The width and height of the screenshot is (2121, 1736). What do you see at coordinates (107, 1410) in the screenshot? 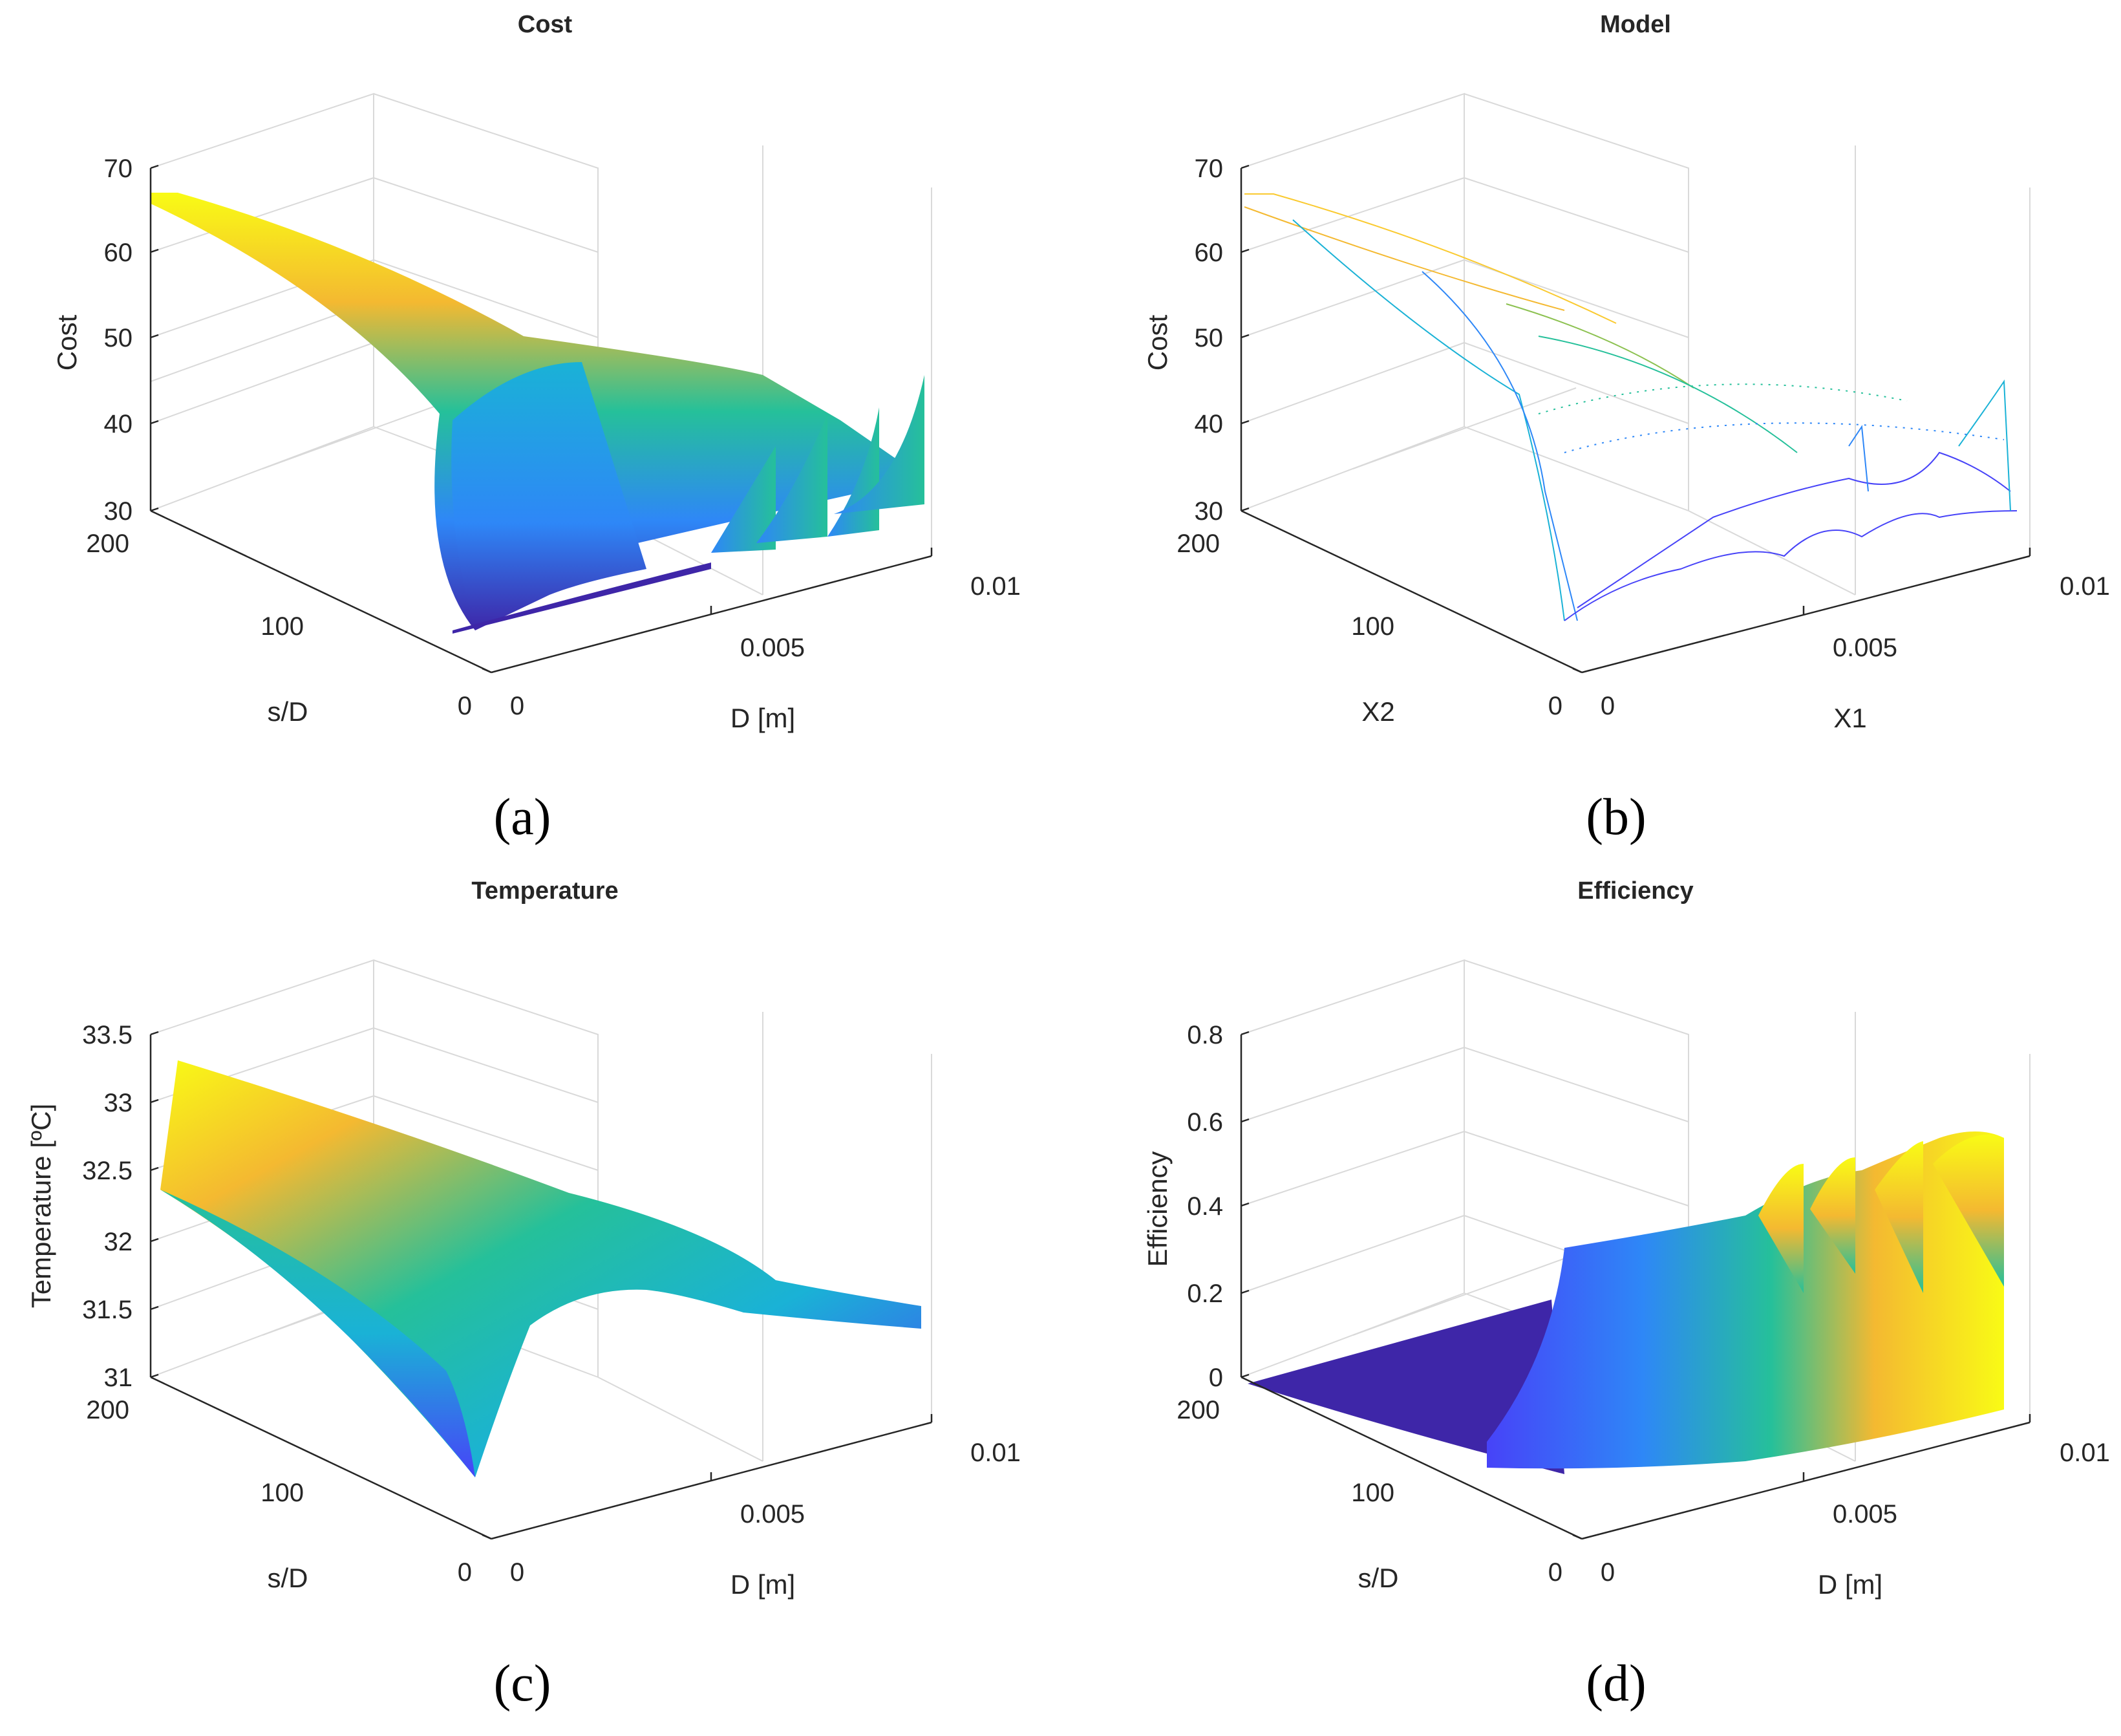
I see `panel-c-ytick-200: 200` at bounding box center [107, 1410].